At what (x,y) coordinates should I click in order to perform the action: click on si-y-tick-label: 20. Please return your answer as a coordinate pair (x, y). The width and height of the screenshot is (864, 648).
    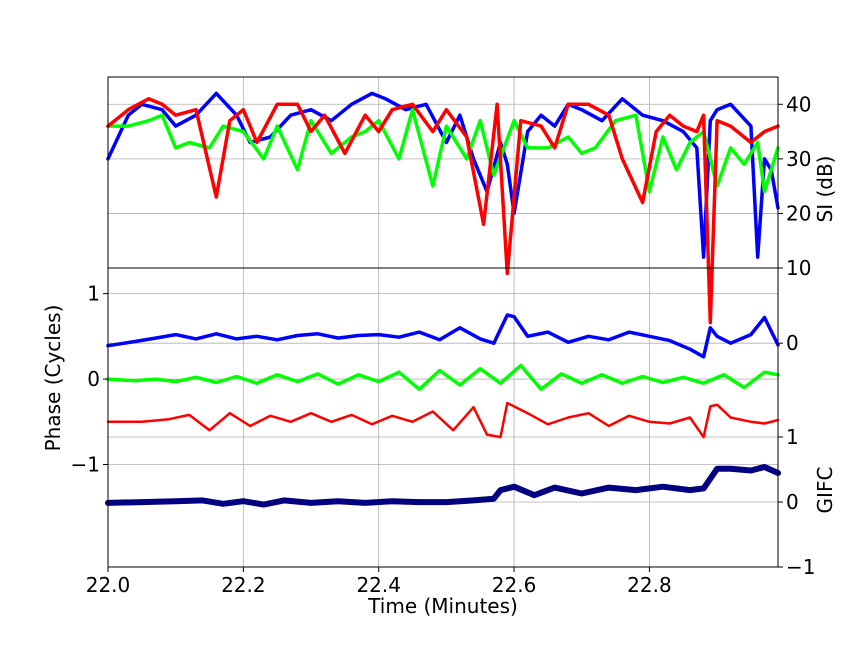
    Looking at the image, I should click on (798, 213).